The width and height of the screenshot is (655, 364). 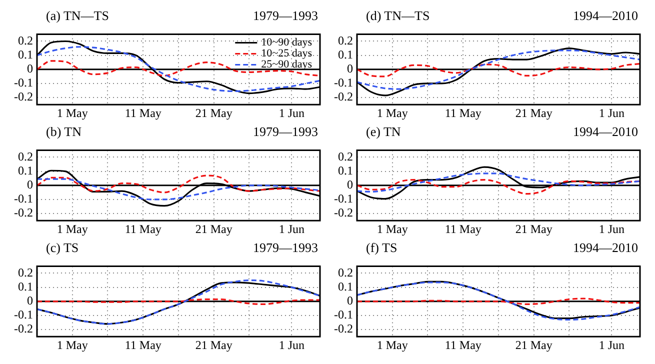 What do you see at coordinates (286, 64) in the screenshot?
I see `legend-label: 25~90 days` at bounding box center [286, 64].